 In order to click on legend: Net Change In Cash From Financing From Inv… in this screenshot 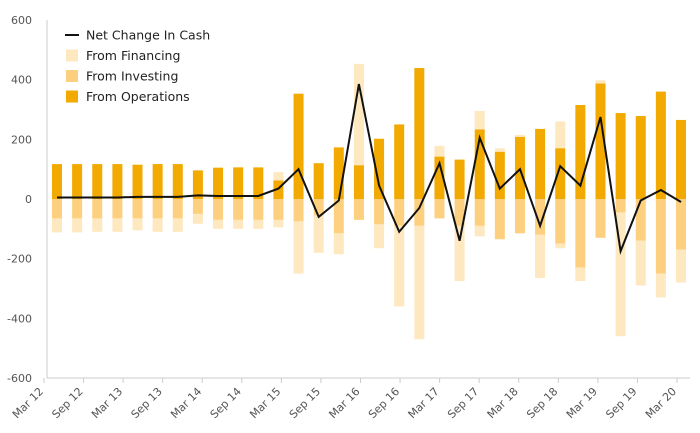, I will do `click(137, 66)`.